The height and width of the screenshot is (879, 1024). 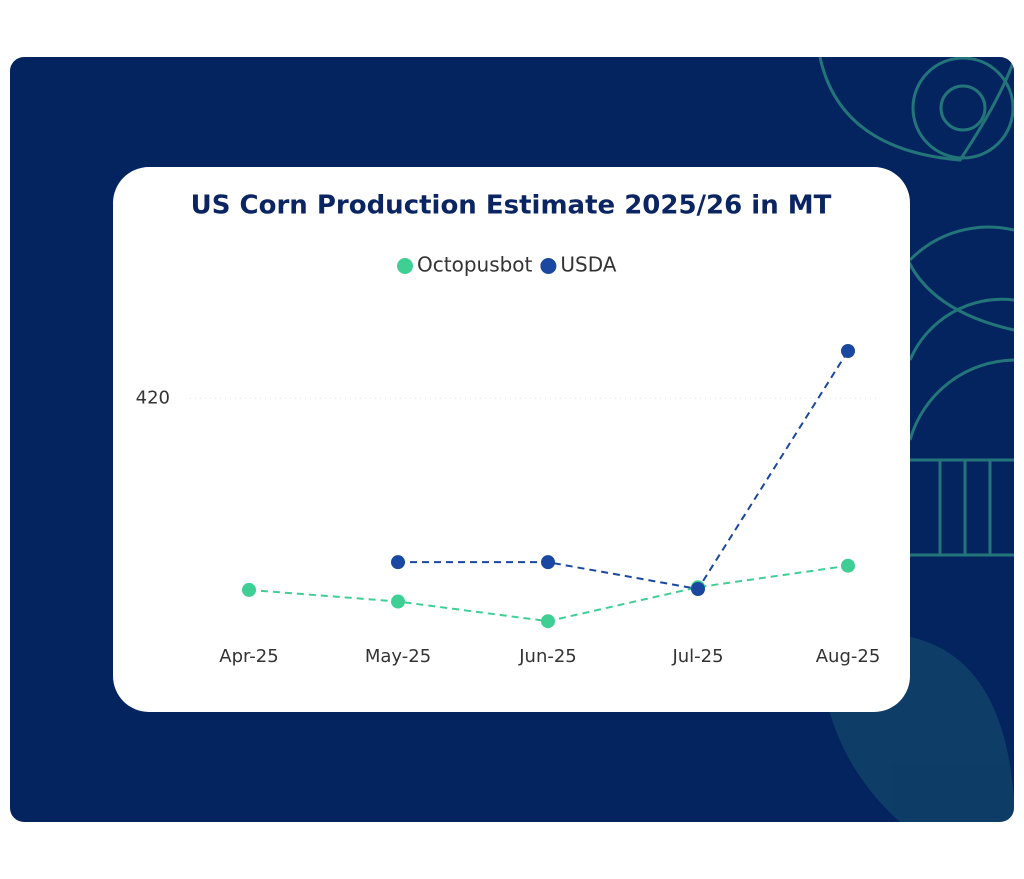 What do you see at coordinates (697, 656) in the screenshot?
I see `x-tick-label: Jul-25` at bounding box center [697, 656].